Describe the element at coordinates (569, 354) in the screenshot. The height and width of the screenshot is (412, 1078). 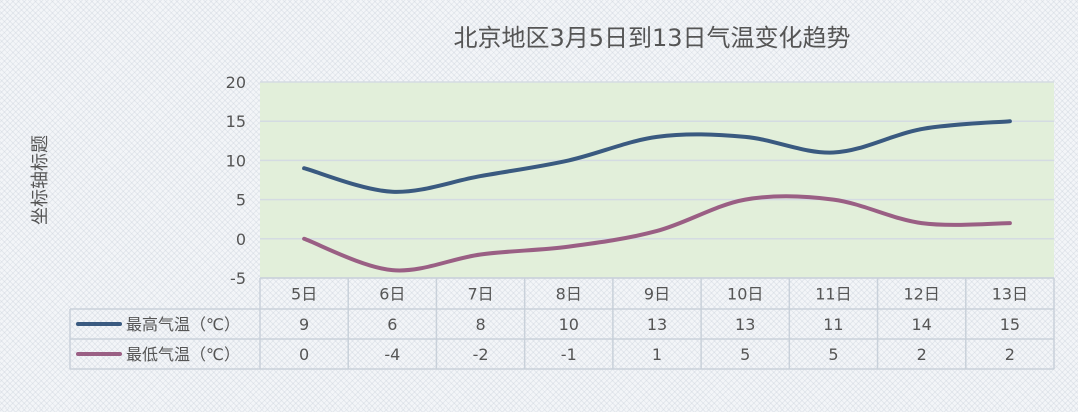
I see `table-cell-value: -1` at that location.